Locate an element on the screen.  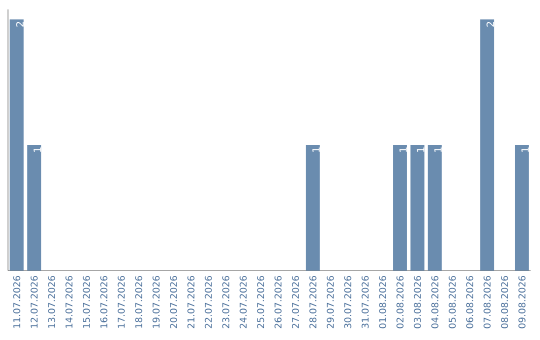
x-tick-label: 01.08.2026 is located at coordinates (382, 302).